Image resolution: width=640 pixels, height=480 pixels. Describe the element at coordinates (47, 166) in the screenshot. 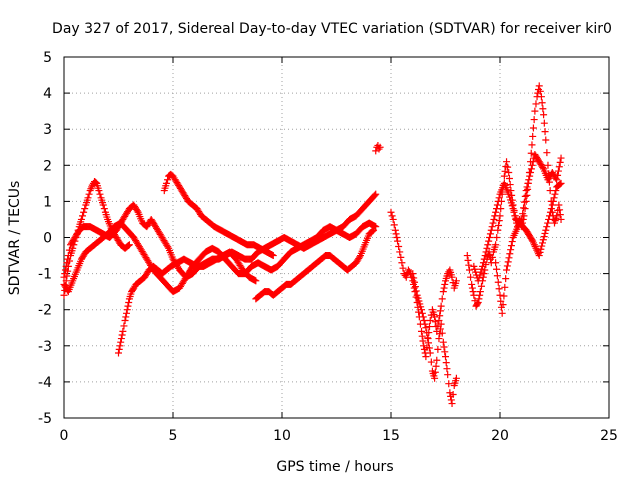

I see `y-tick-label: 2` at that location.